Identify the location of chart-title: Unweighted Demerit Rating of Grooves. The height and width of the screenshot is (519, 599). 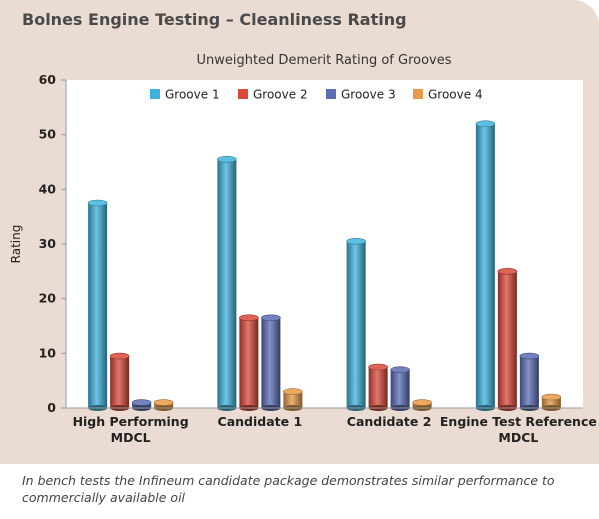
(323, 60).